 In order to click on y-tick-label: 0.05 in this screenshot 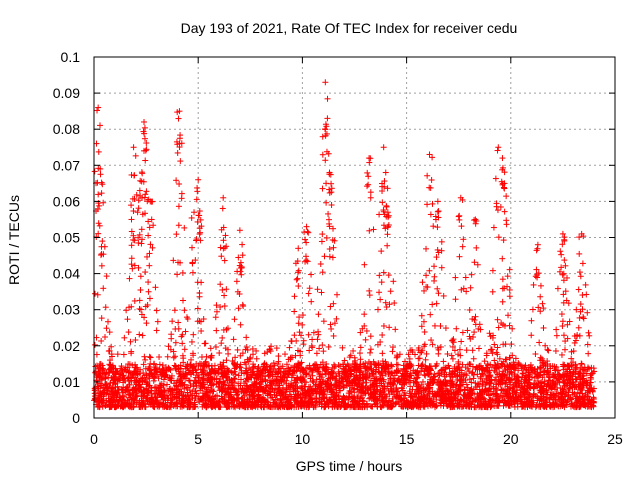, I will do `click(66, 238)`.